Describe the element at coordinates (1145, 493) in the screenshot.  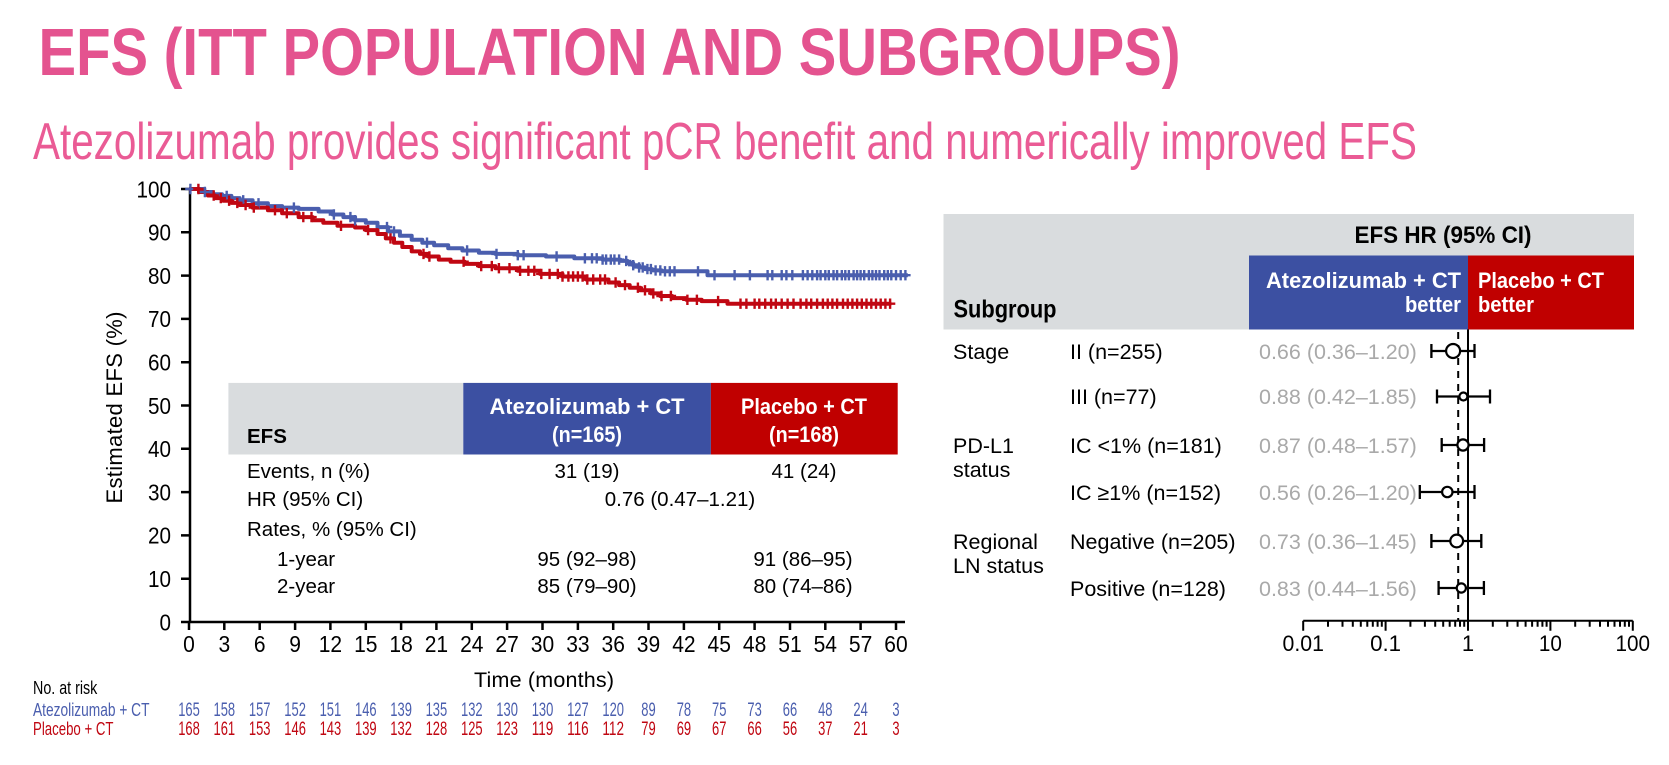
I see `svg-text: IC ≥1% (n=152)` at that location.